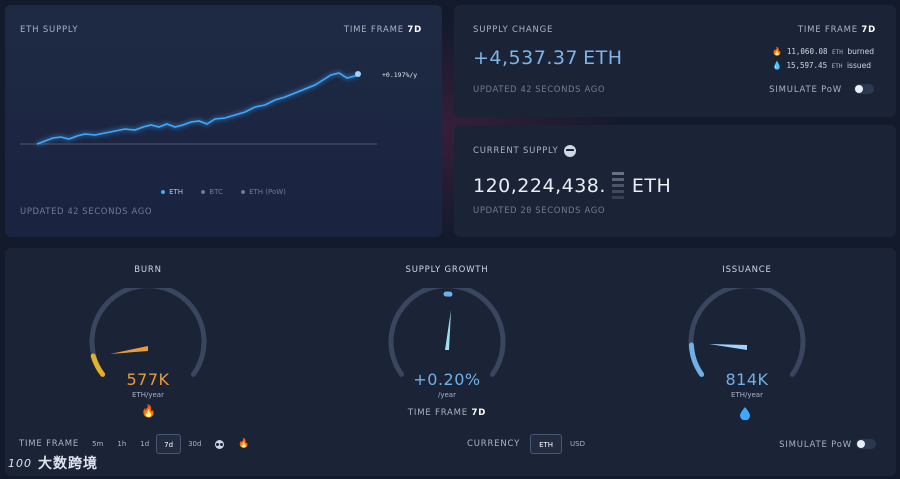 The image size is (900, 479). I want to click on supply-change-simulate-label: SIMULATE PoW, so click(805, 90).